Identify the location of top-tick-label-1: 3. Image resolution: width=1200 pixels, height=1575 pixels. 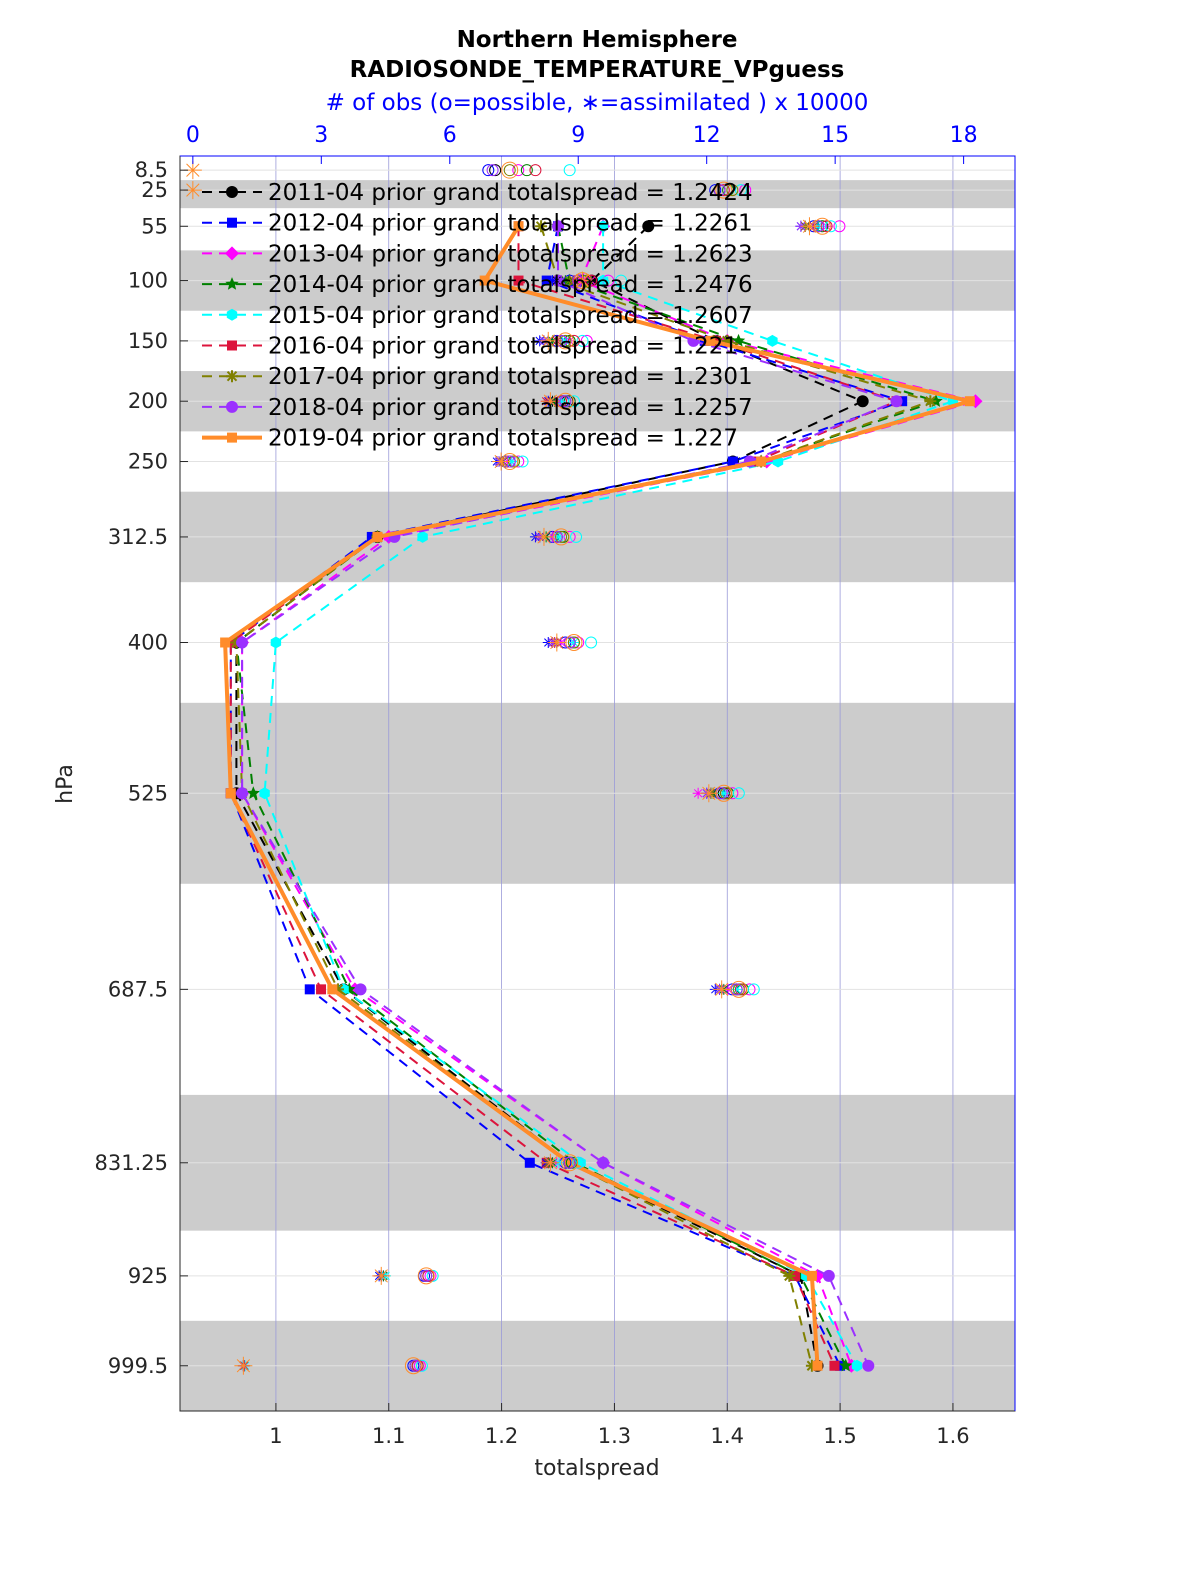
(321, 135).